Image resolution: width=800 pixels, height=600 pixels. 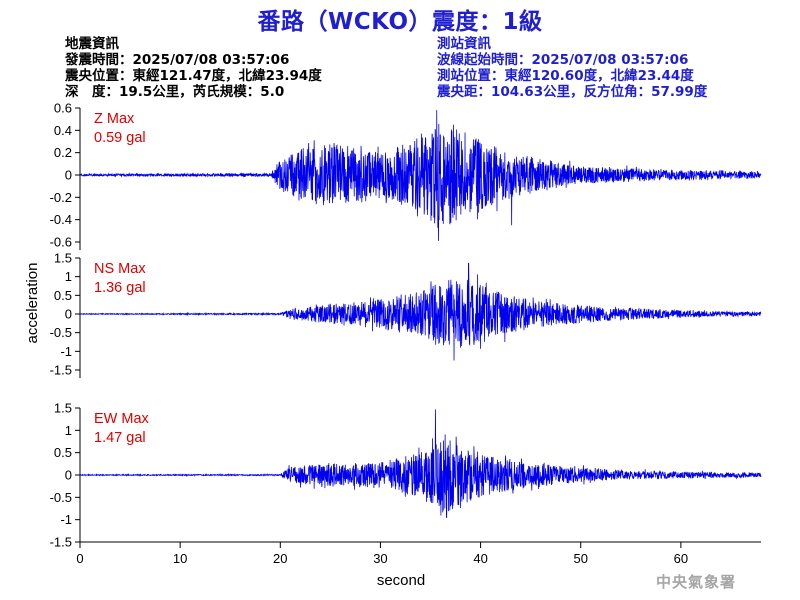 What do you see at coordinates (61, 370) in the screenshot?
I see `y-tick-label-ns: -1.5` at bounding box center [61, 370].